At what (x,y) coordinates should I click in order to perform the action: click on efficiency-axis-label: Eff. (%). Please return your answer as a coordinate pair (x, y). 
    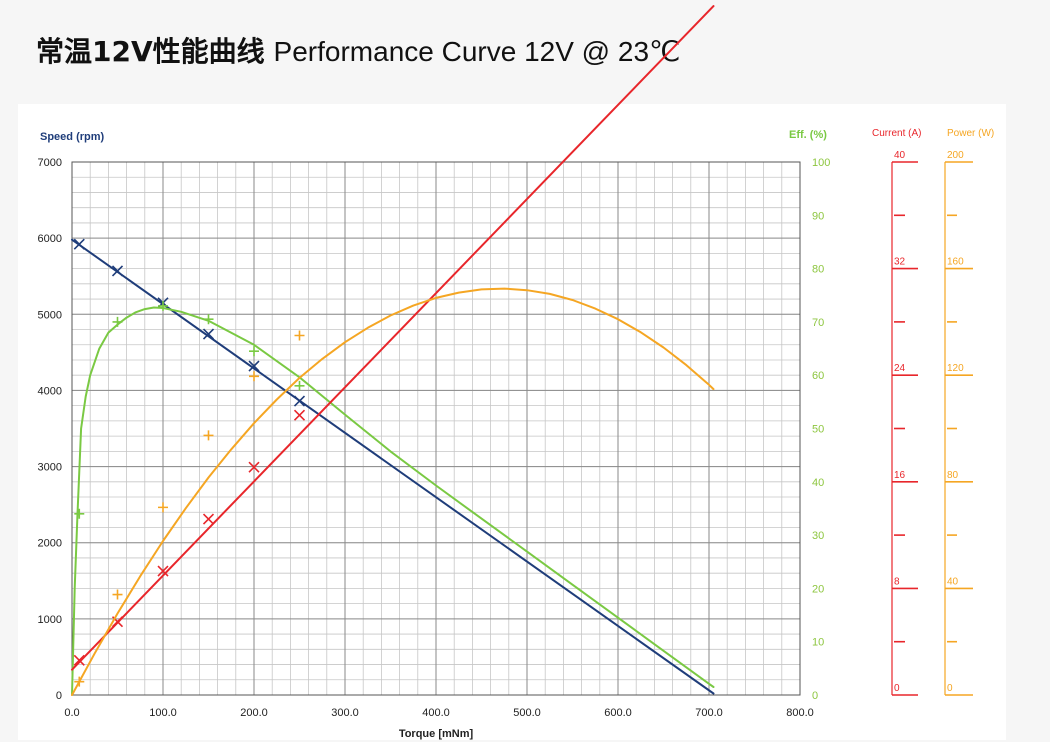
    Looking at the image, I should click on (808, 135).